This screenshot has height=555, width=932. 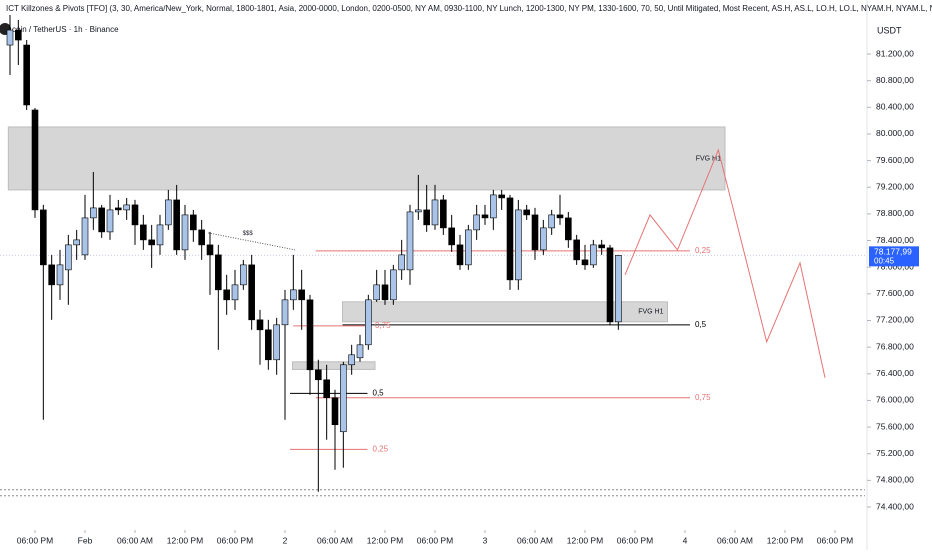 I want to click on y-tick-label: 77.200,00, so click(x=895, y=320).